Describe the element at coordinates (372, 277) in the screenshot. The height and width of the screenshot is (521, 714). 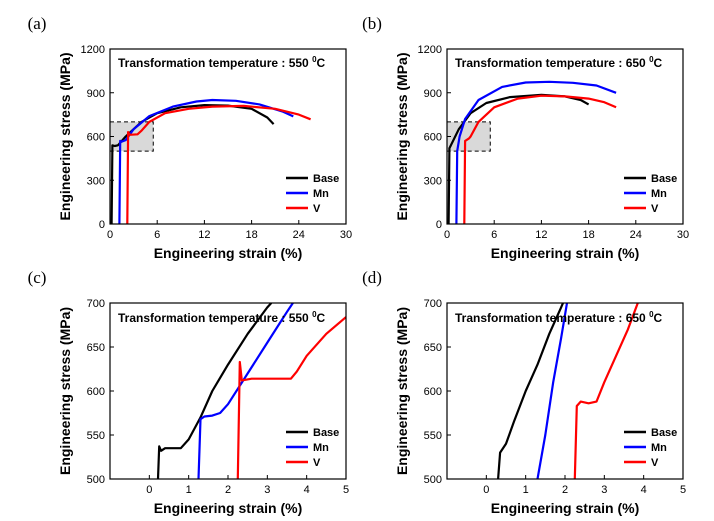
I see `panel-letter: (d)` at that location.